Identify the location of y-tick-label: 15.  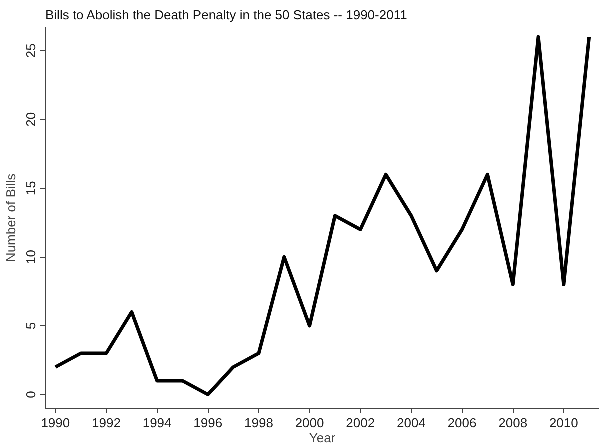
(31, 188).